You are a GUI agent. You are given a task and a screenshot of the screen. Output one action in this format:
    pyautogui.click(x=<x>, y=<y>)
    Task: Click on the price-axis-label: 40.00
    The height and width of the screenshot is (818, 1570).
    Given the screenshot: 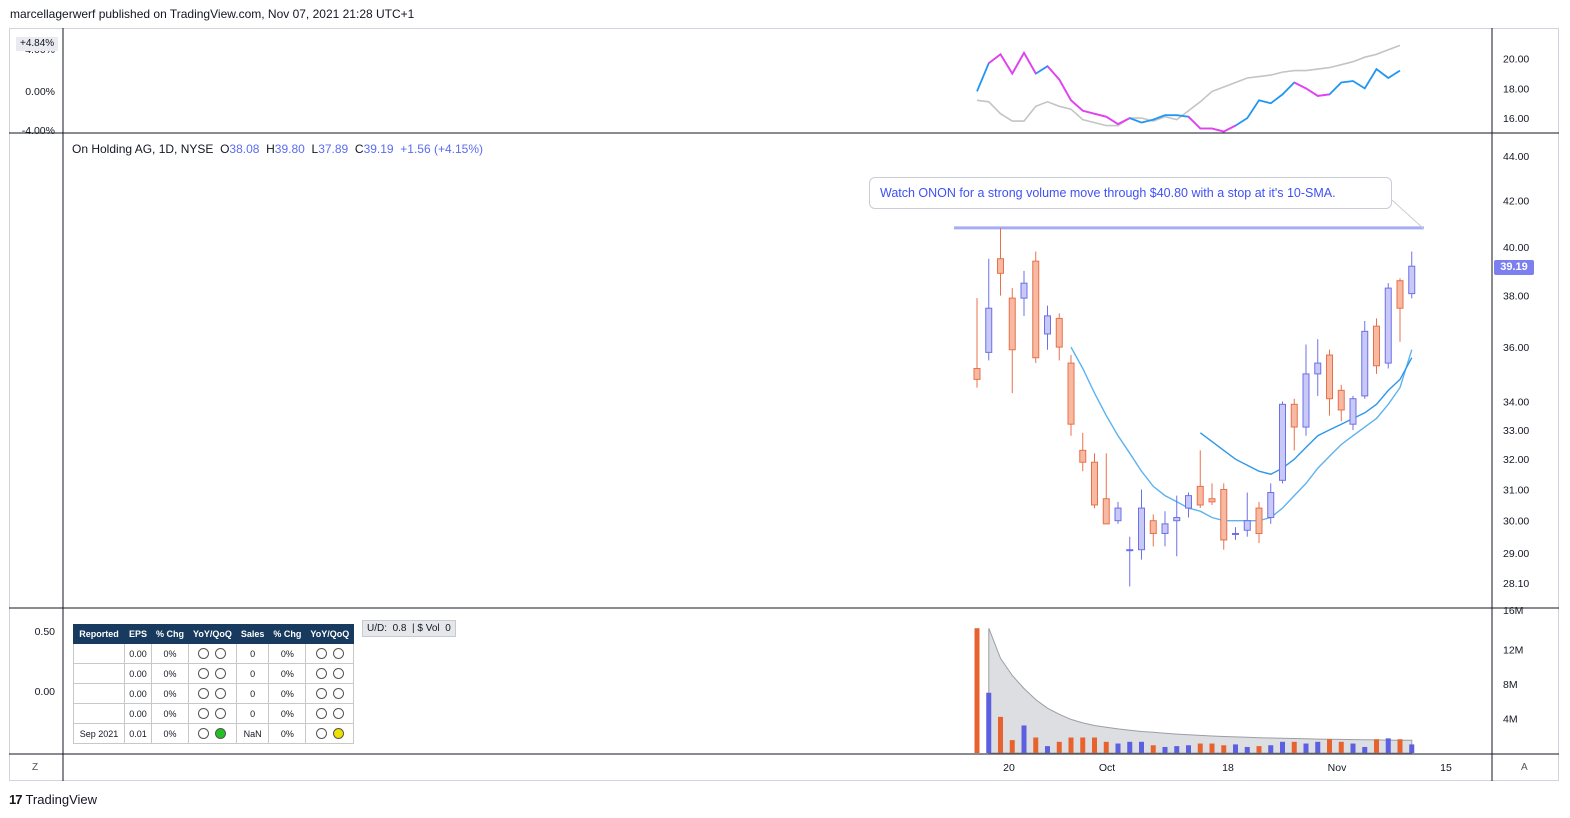 What is the action you would take?
    pyautogui.click(x=1516, y=248)
    